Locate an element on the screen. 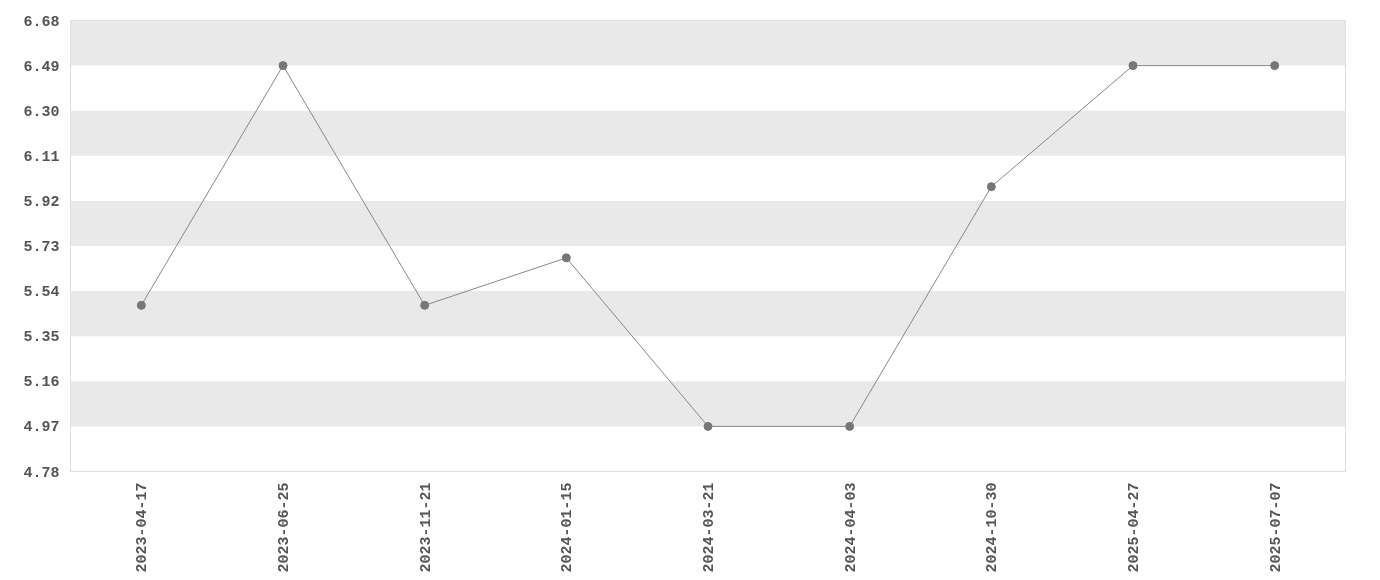  y-tick-label: 6.30 is located at coordinates (41, 112).